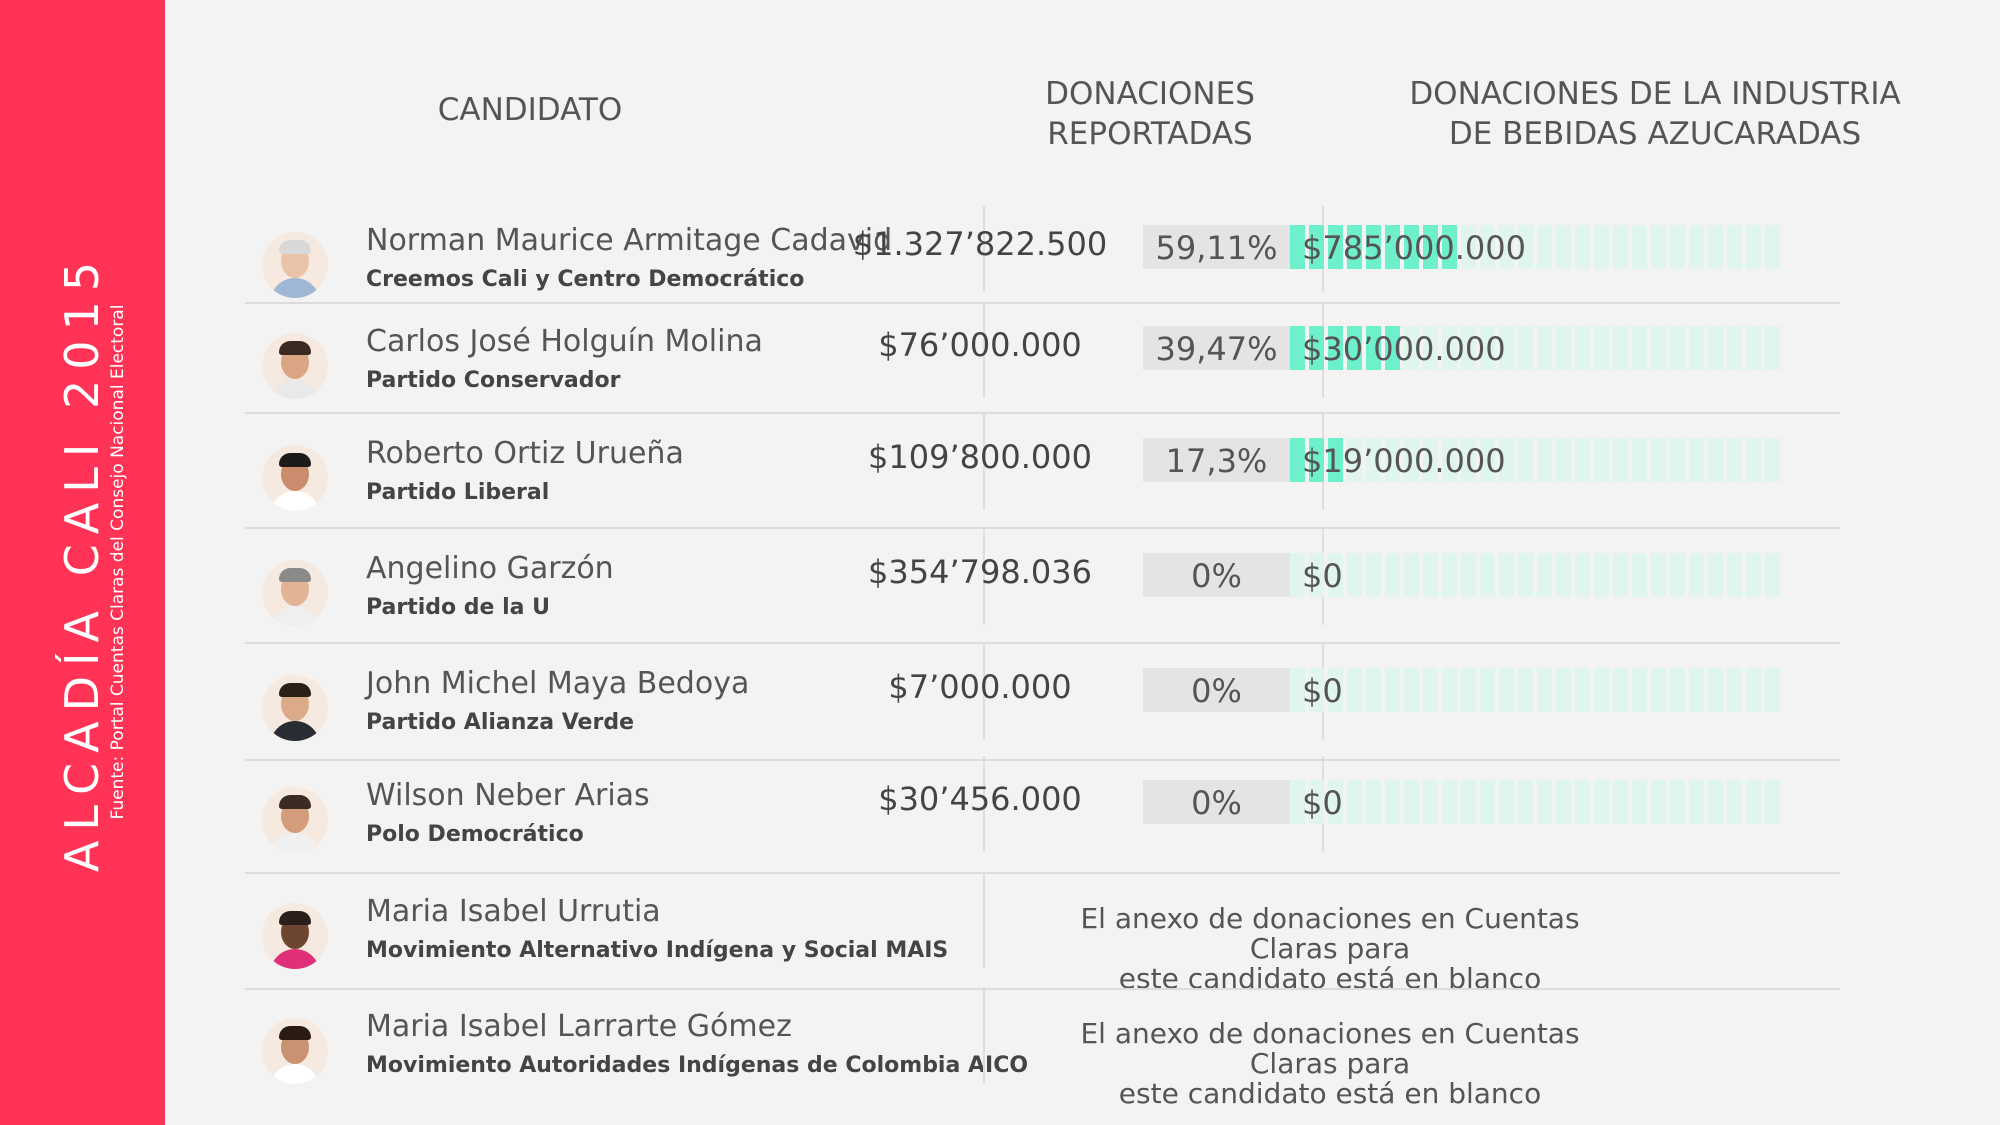  Describe the element at coordinates (980, 572) in the screenshot. I see `reported-donations: $354’798.036` at that location.